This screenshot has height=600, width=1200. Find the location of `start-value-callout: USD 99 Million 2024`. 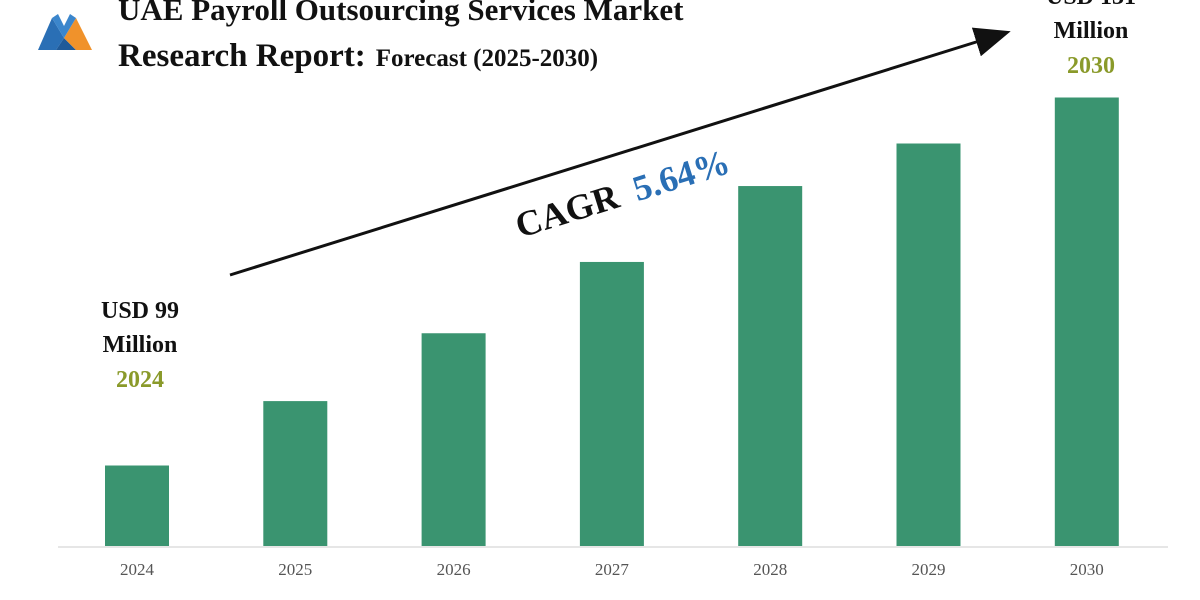

start-value-callout: USD 99 Million 2024 is located at coordinates (140, 345).